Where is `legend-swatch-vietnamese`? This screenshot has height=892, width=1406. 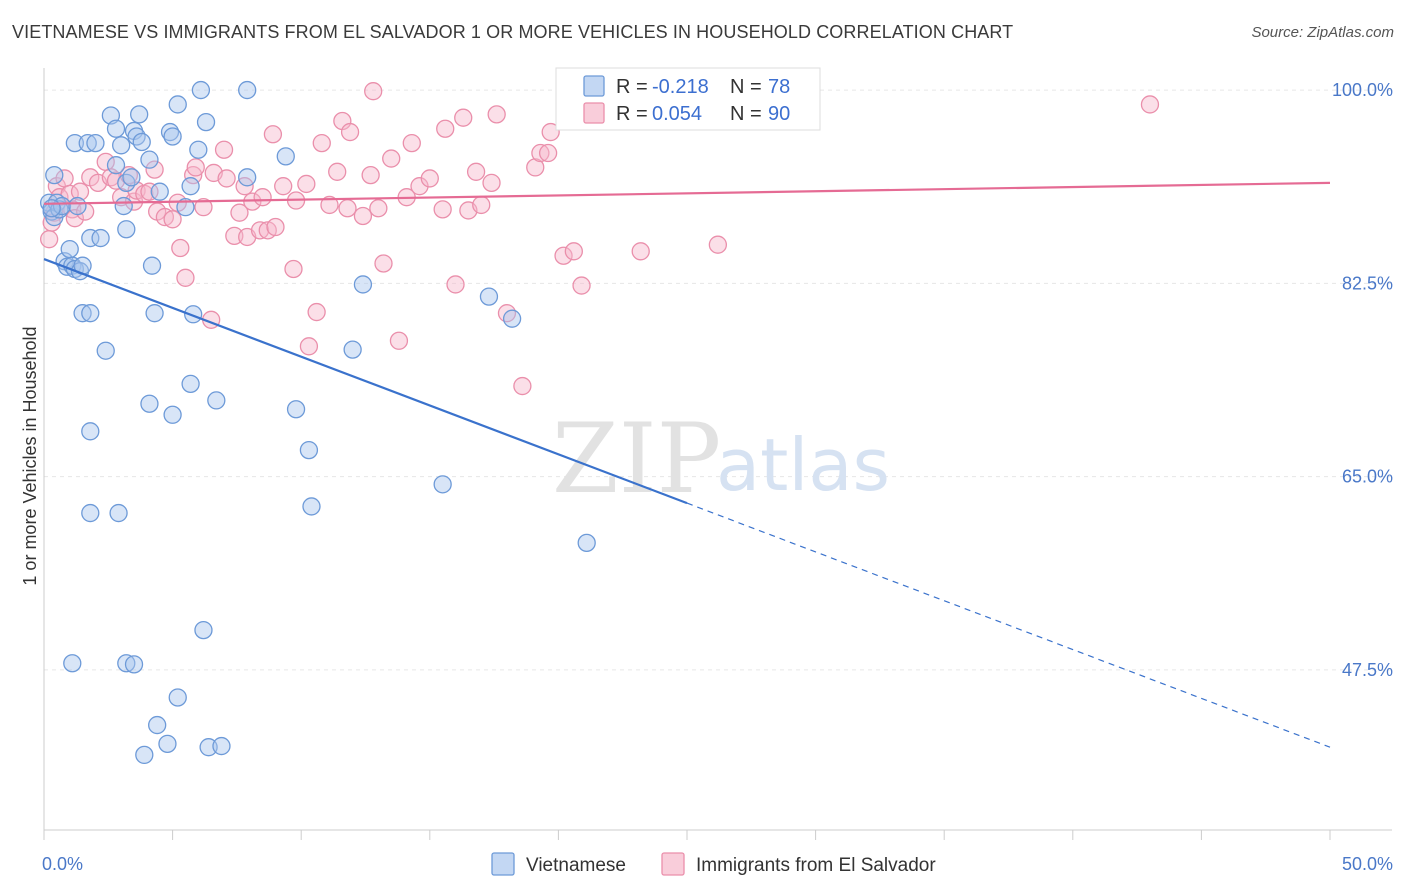
legend-swatch-vietnamese is located at coordinates (594, 86).